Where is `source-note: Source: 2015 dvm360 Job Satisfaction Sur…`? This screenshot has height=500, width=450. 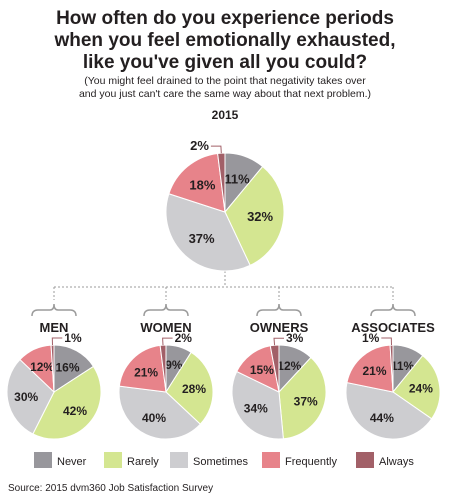
source-note: Source: 2015 dvm360 Job Satisfaction Sur… is located at coordinates (111, 488).